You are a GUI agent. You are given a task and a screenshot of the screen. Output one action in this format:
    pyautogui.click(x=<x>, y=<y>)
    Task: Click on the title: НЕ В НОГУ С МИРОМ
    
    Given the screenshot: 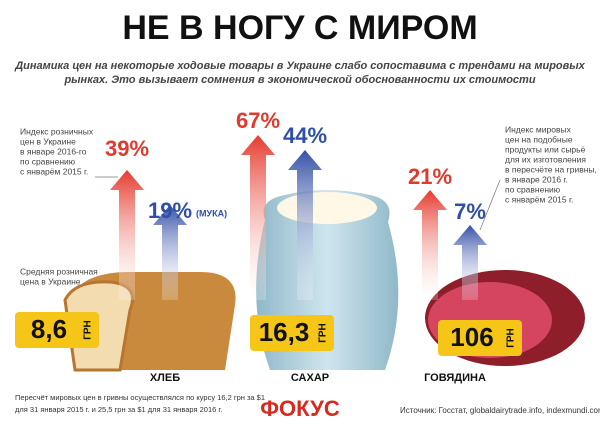 What is the action you would take?
    pyautogui.click(x=299, y=28)
    